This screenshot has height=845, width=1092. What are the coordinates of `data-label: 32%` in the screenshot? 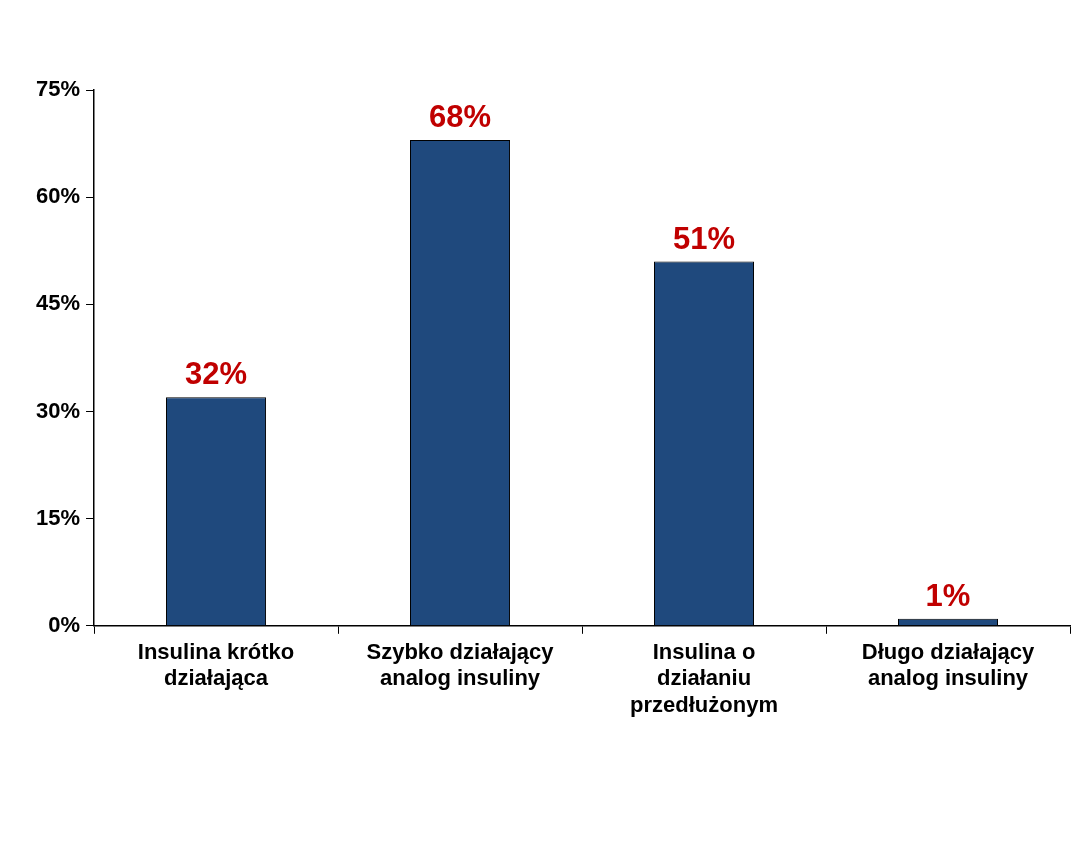 It's located at (216, 374).